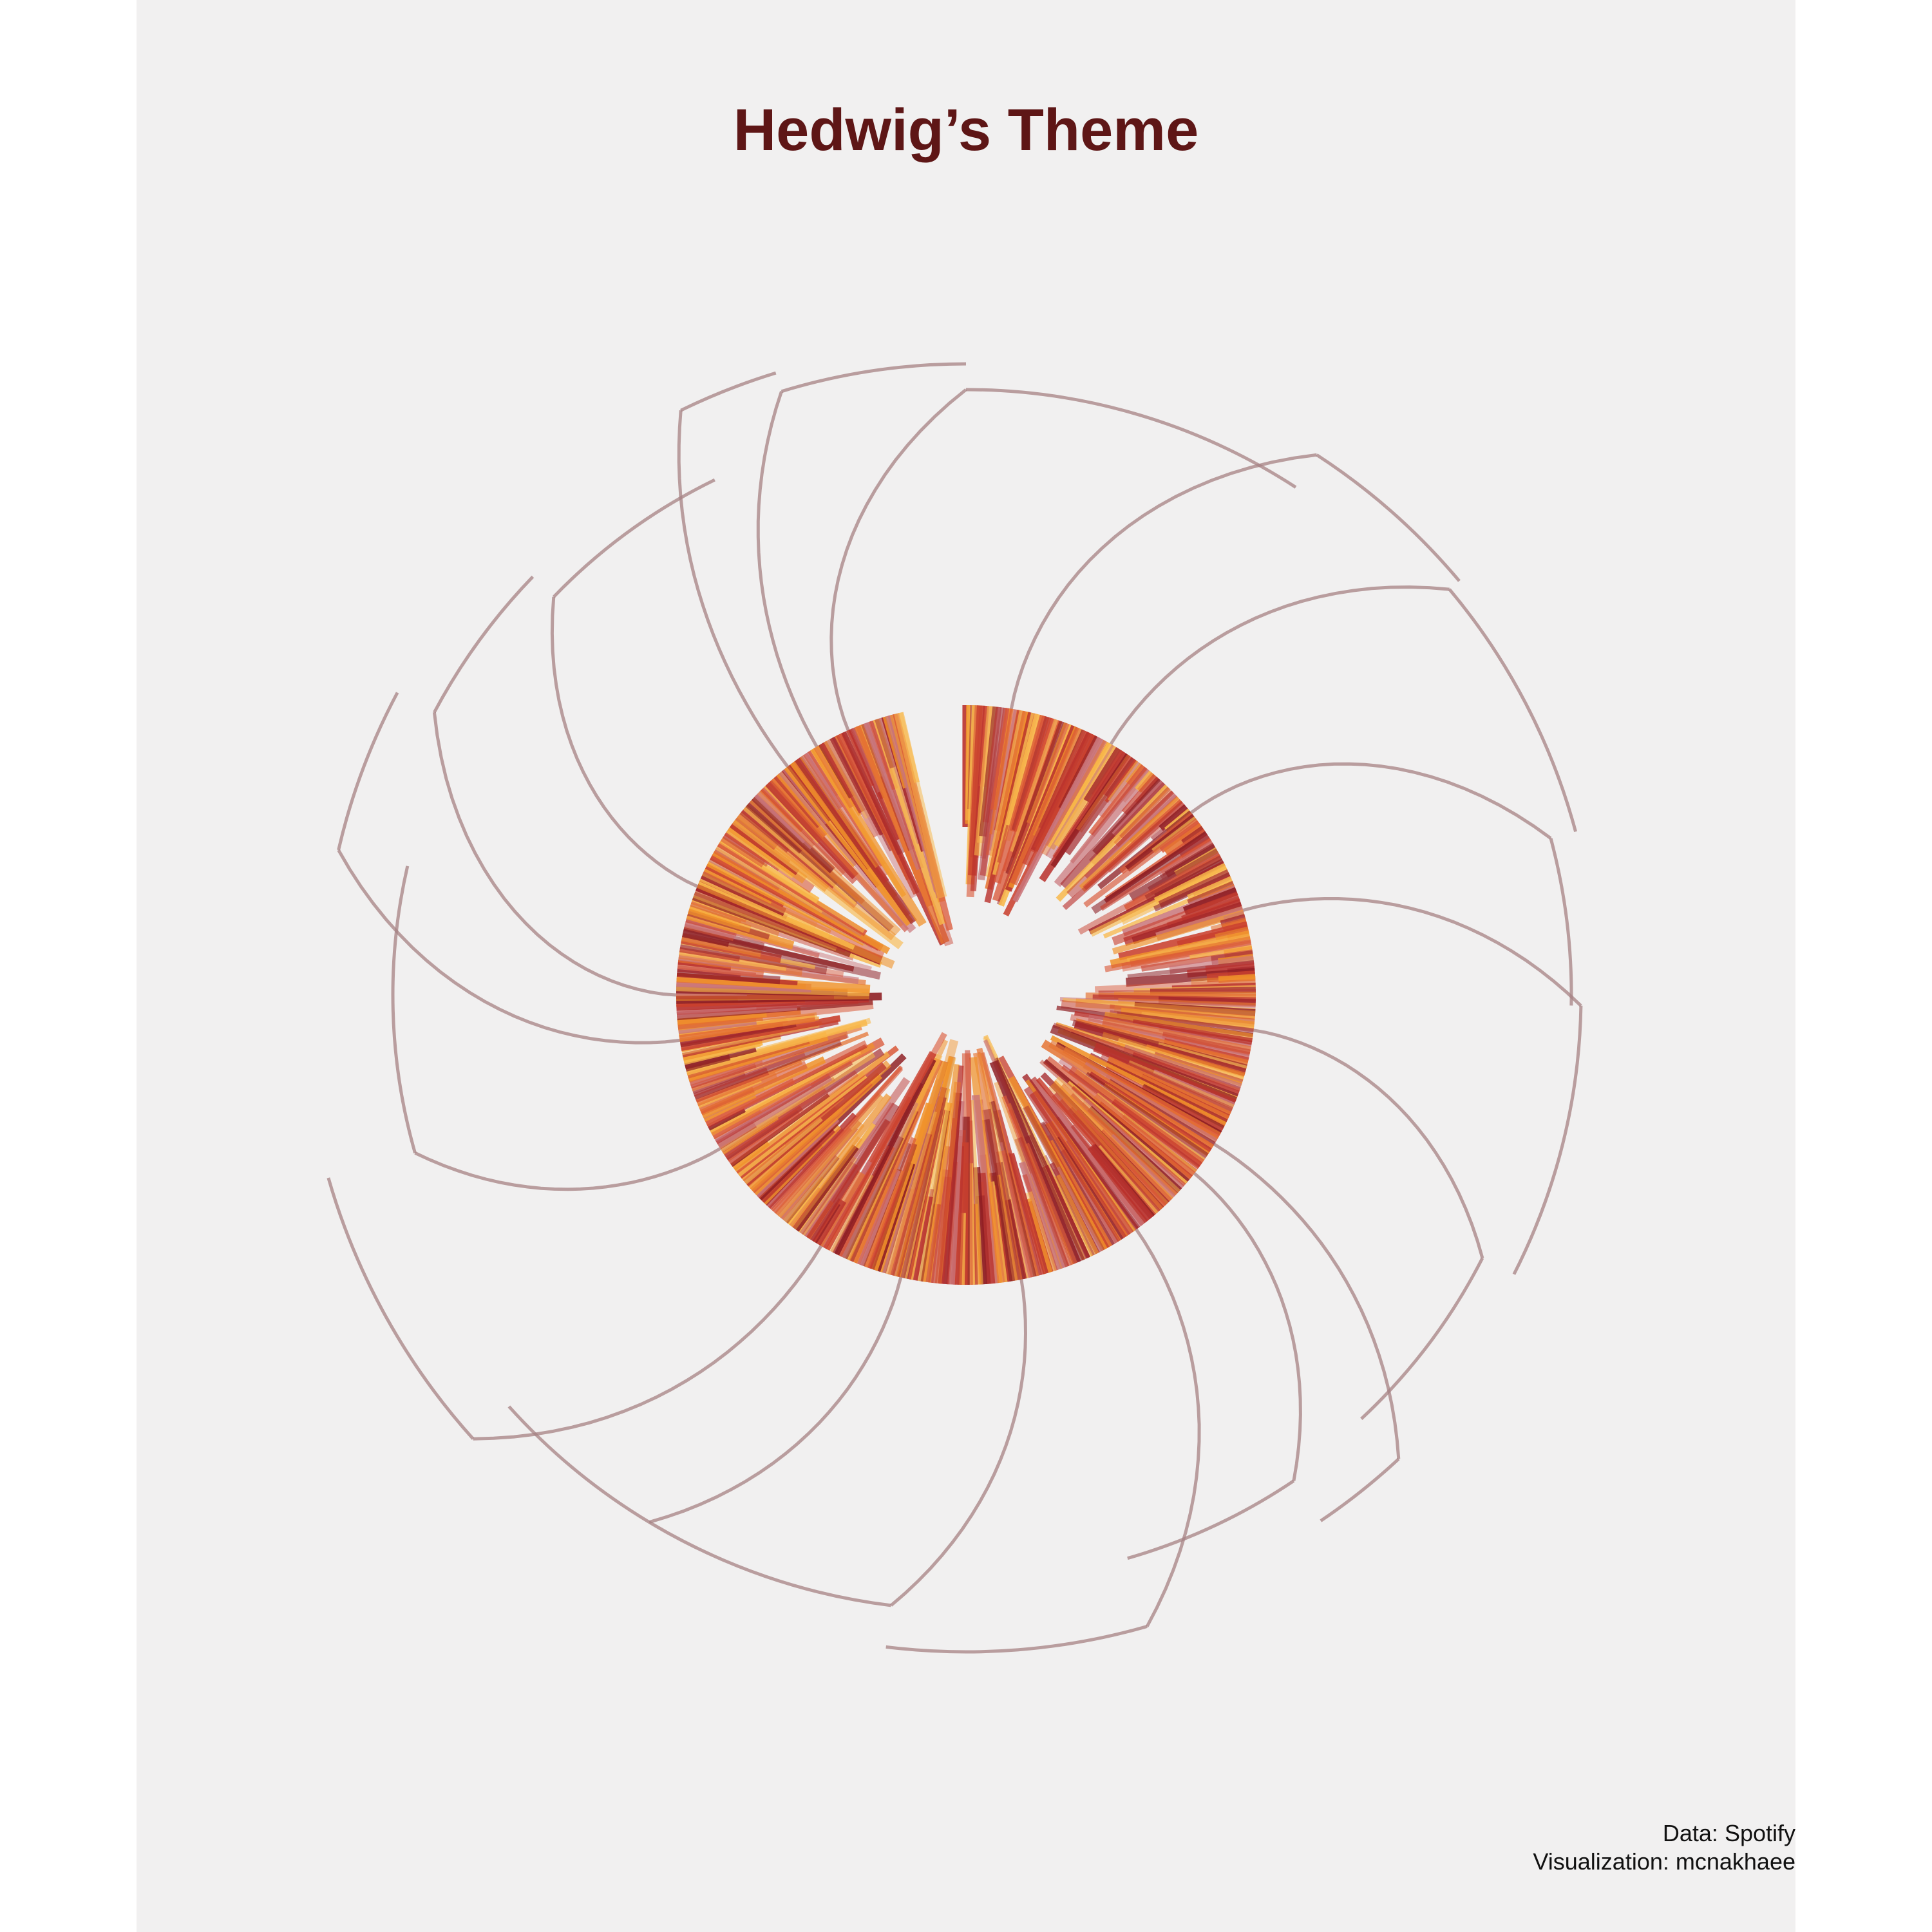  I want to click on bars-layer, so click(966, 995).